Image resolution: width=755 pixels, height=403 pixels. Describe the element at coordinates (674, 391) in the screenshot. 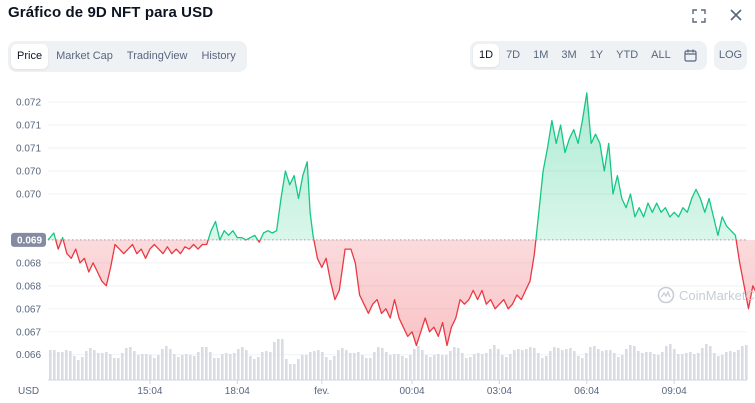

I see `x-tick-label-6: 09:04` at that location.